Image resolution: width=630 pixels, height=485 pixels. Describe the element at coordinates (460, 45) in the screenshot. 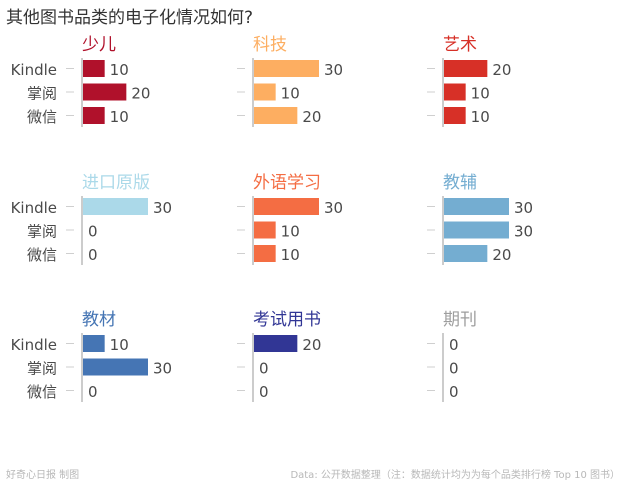

I see `panel-title: 艺术` at that location.